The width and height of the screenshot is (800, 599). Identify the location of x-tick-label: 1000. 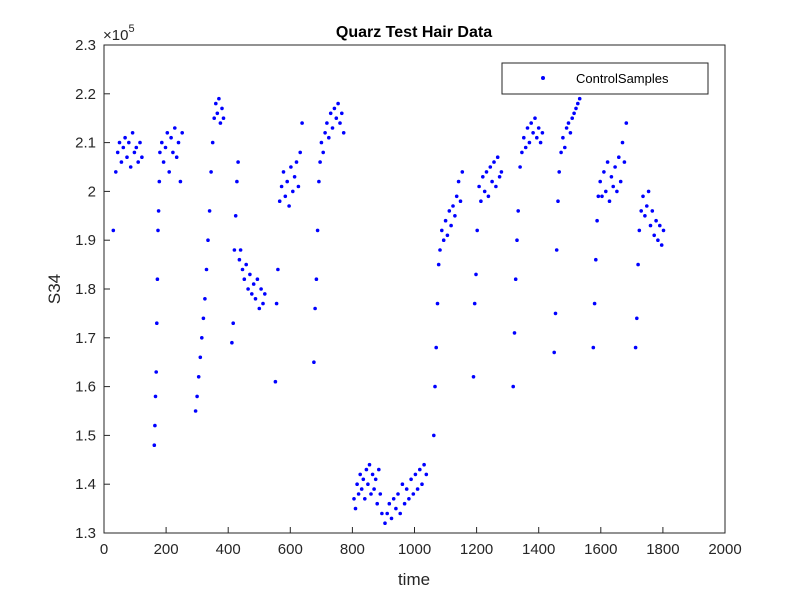
(414, 549).